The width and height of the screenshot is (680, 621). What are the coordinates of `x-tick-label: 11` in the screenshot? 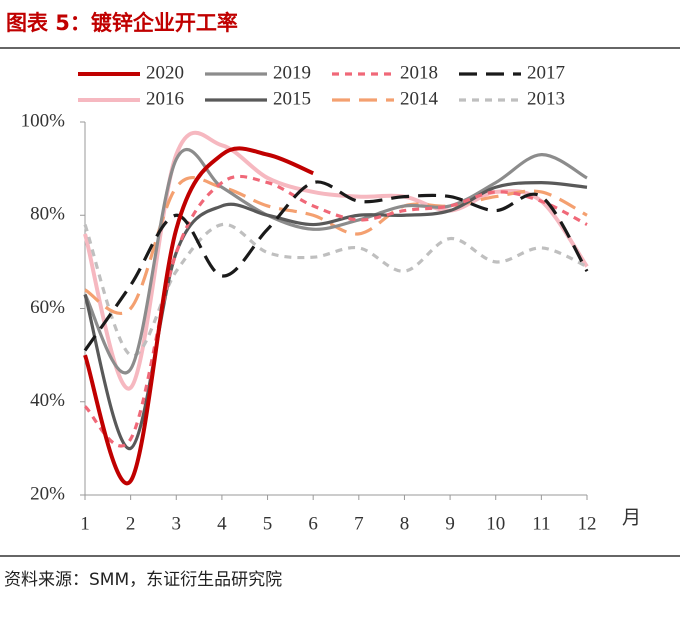 It's located at (541, 523).